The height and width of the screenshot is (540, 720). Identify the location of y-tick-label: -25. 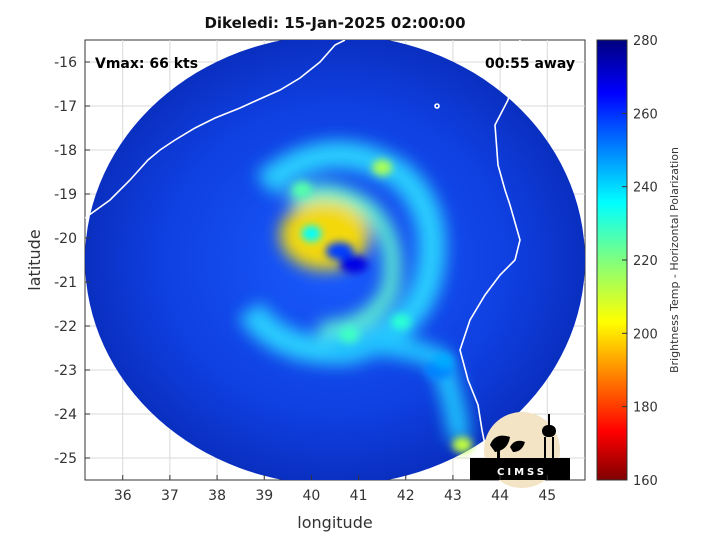
(65, 459).